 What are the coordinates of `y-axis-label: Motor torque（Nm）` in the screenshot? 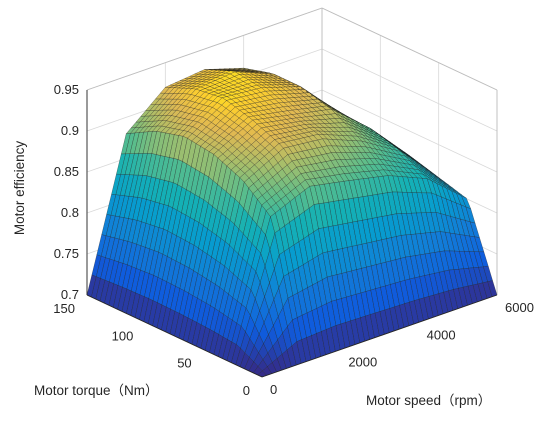 It's located at (96, 390).